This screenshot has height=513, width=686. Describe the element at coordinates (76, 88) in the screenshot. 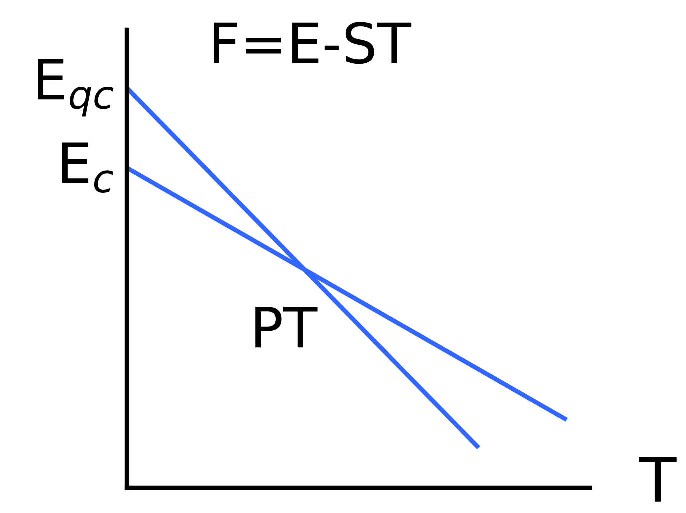

I see `text: E$_{qc}$` at that location.